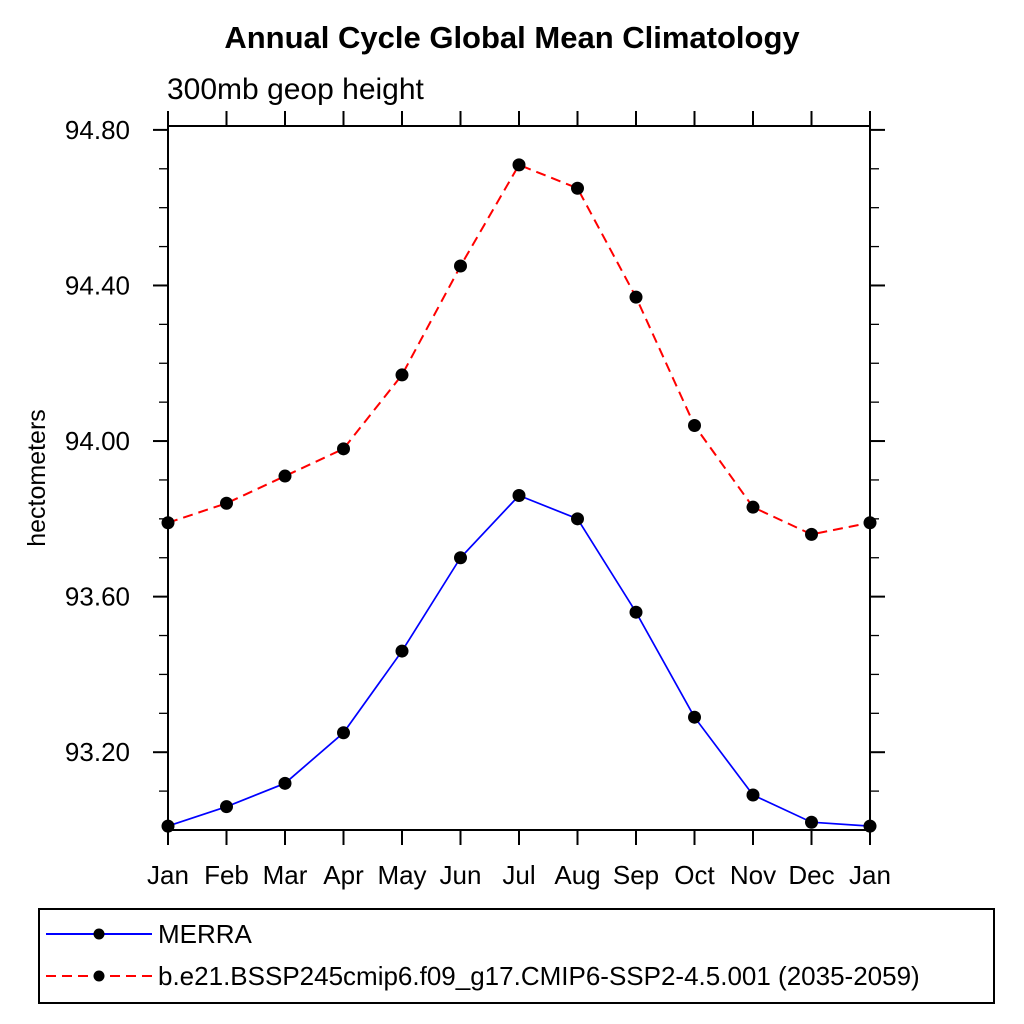  What do you see at coordinates (97, 752) in the screenshot?
I see `y-tick-label: 93.20` at bounding box center [97, 752].